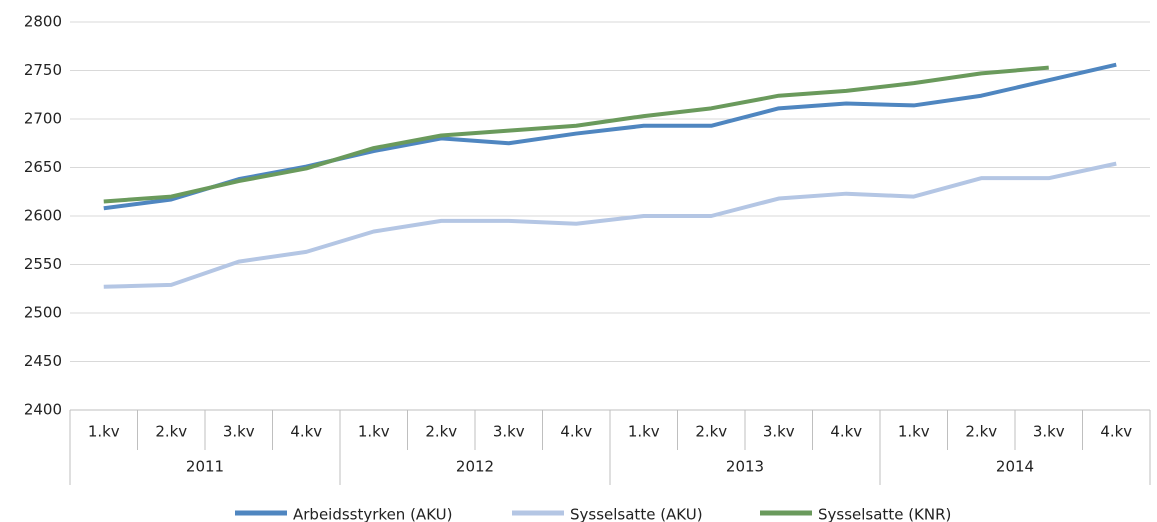 Image resolution: width=1157 pixels, height=522 pixels. I want to click on y-tick-label: 2600, so click(43, 216).